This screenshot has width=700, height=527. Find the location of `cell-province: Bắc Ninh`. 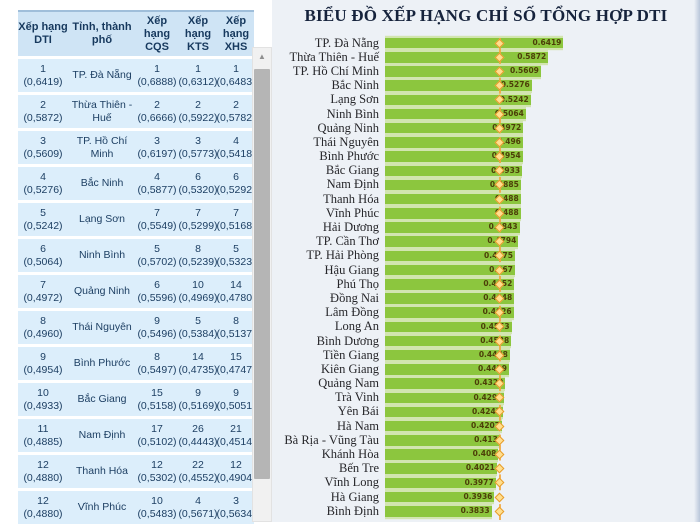

cell-province: Bắc Ninh is located at coordinates (102, 183).